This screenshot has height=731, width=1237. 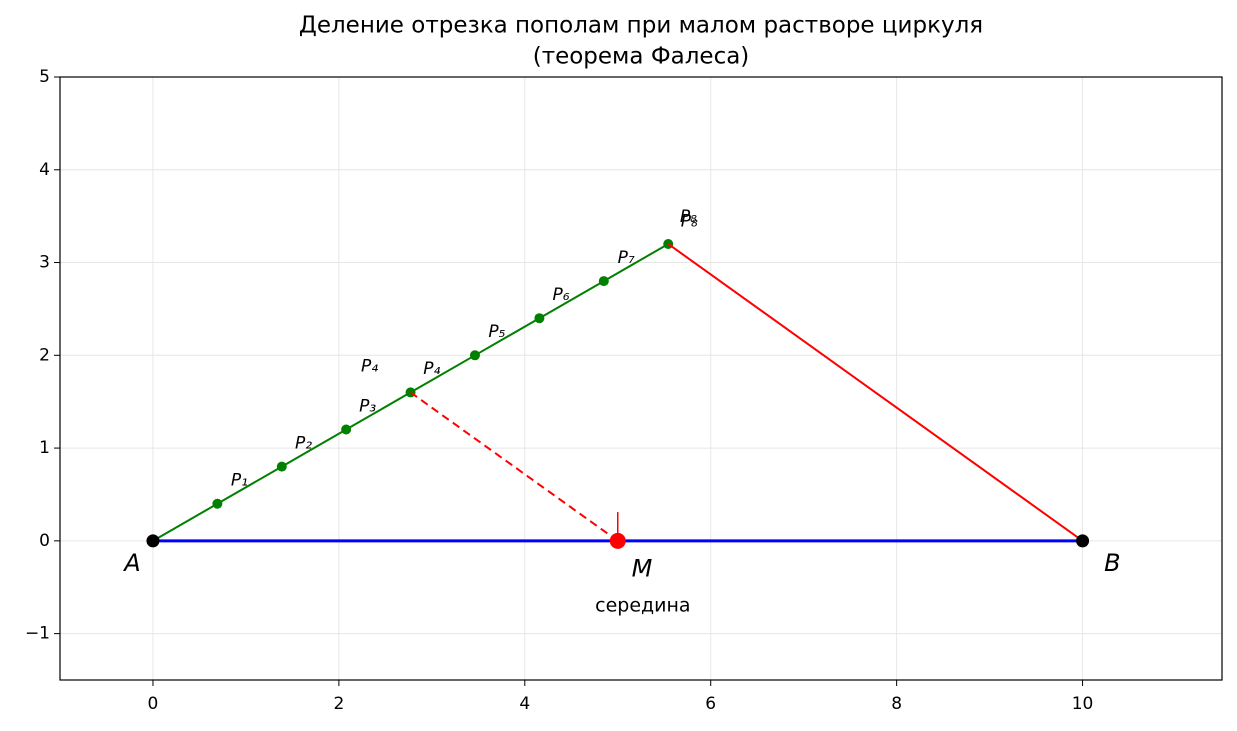 What do you see at coordinates (44, 448) in the screenshot?
I see `y-tick-label: 1` at bounding box center [44, 448].